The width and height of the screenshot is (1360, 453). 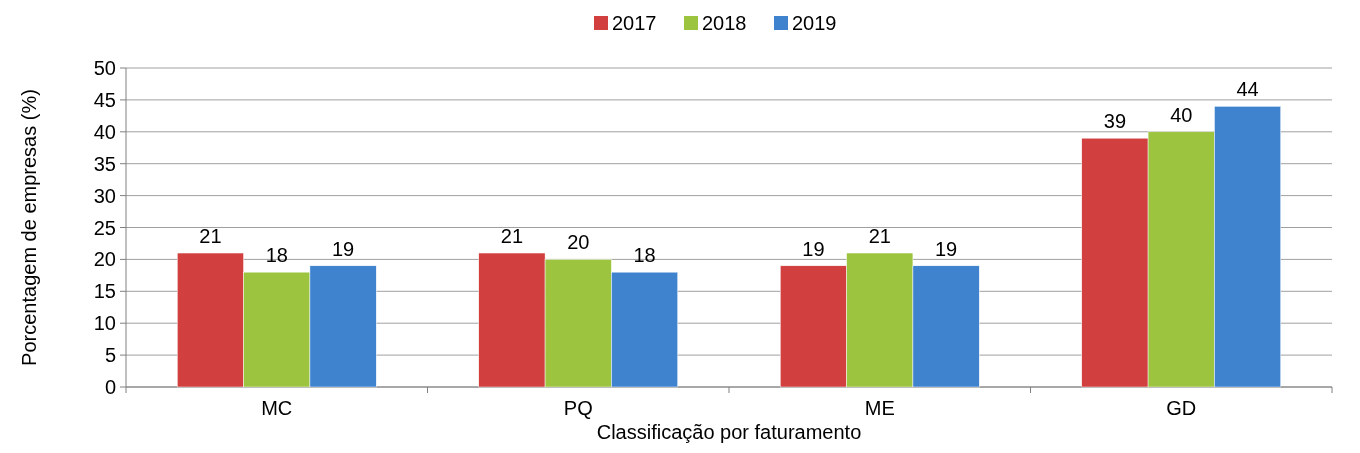 What do you see at coordinates (110, 387) in the screenshot?
I see `y-tick-label: 0` at bounding box center [110, 387].